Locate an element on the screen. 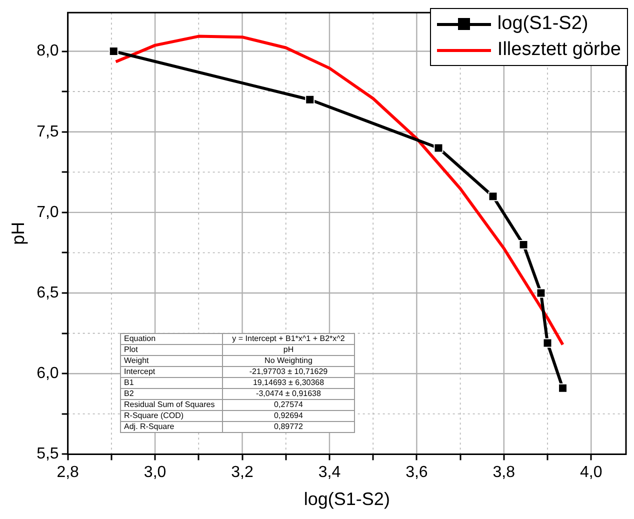 This screenshot has width=634, height=519. annotation: Equation is located at coordinates (171, 339).